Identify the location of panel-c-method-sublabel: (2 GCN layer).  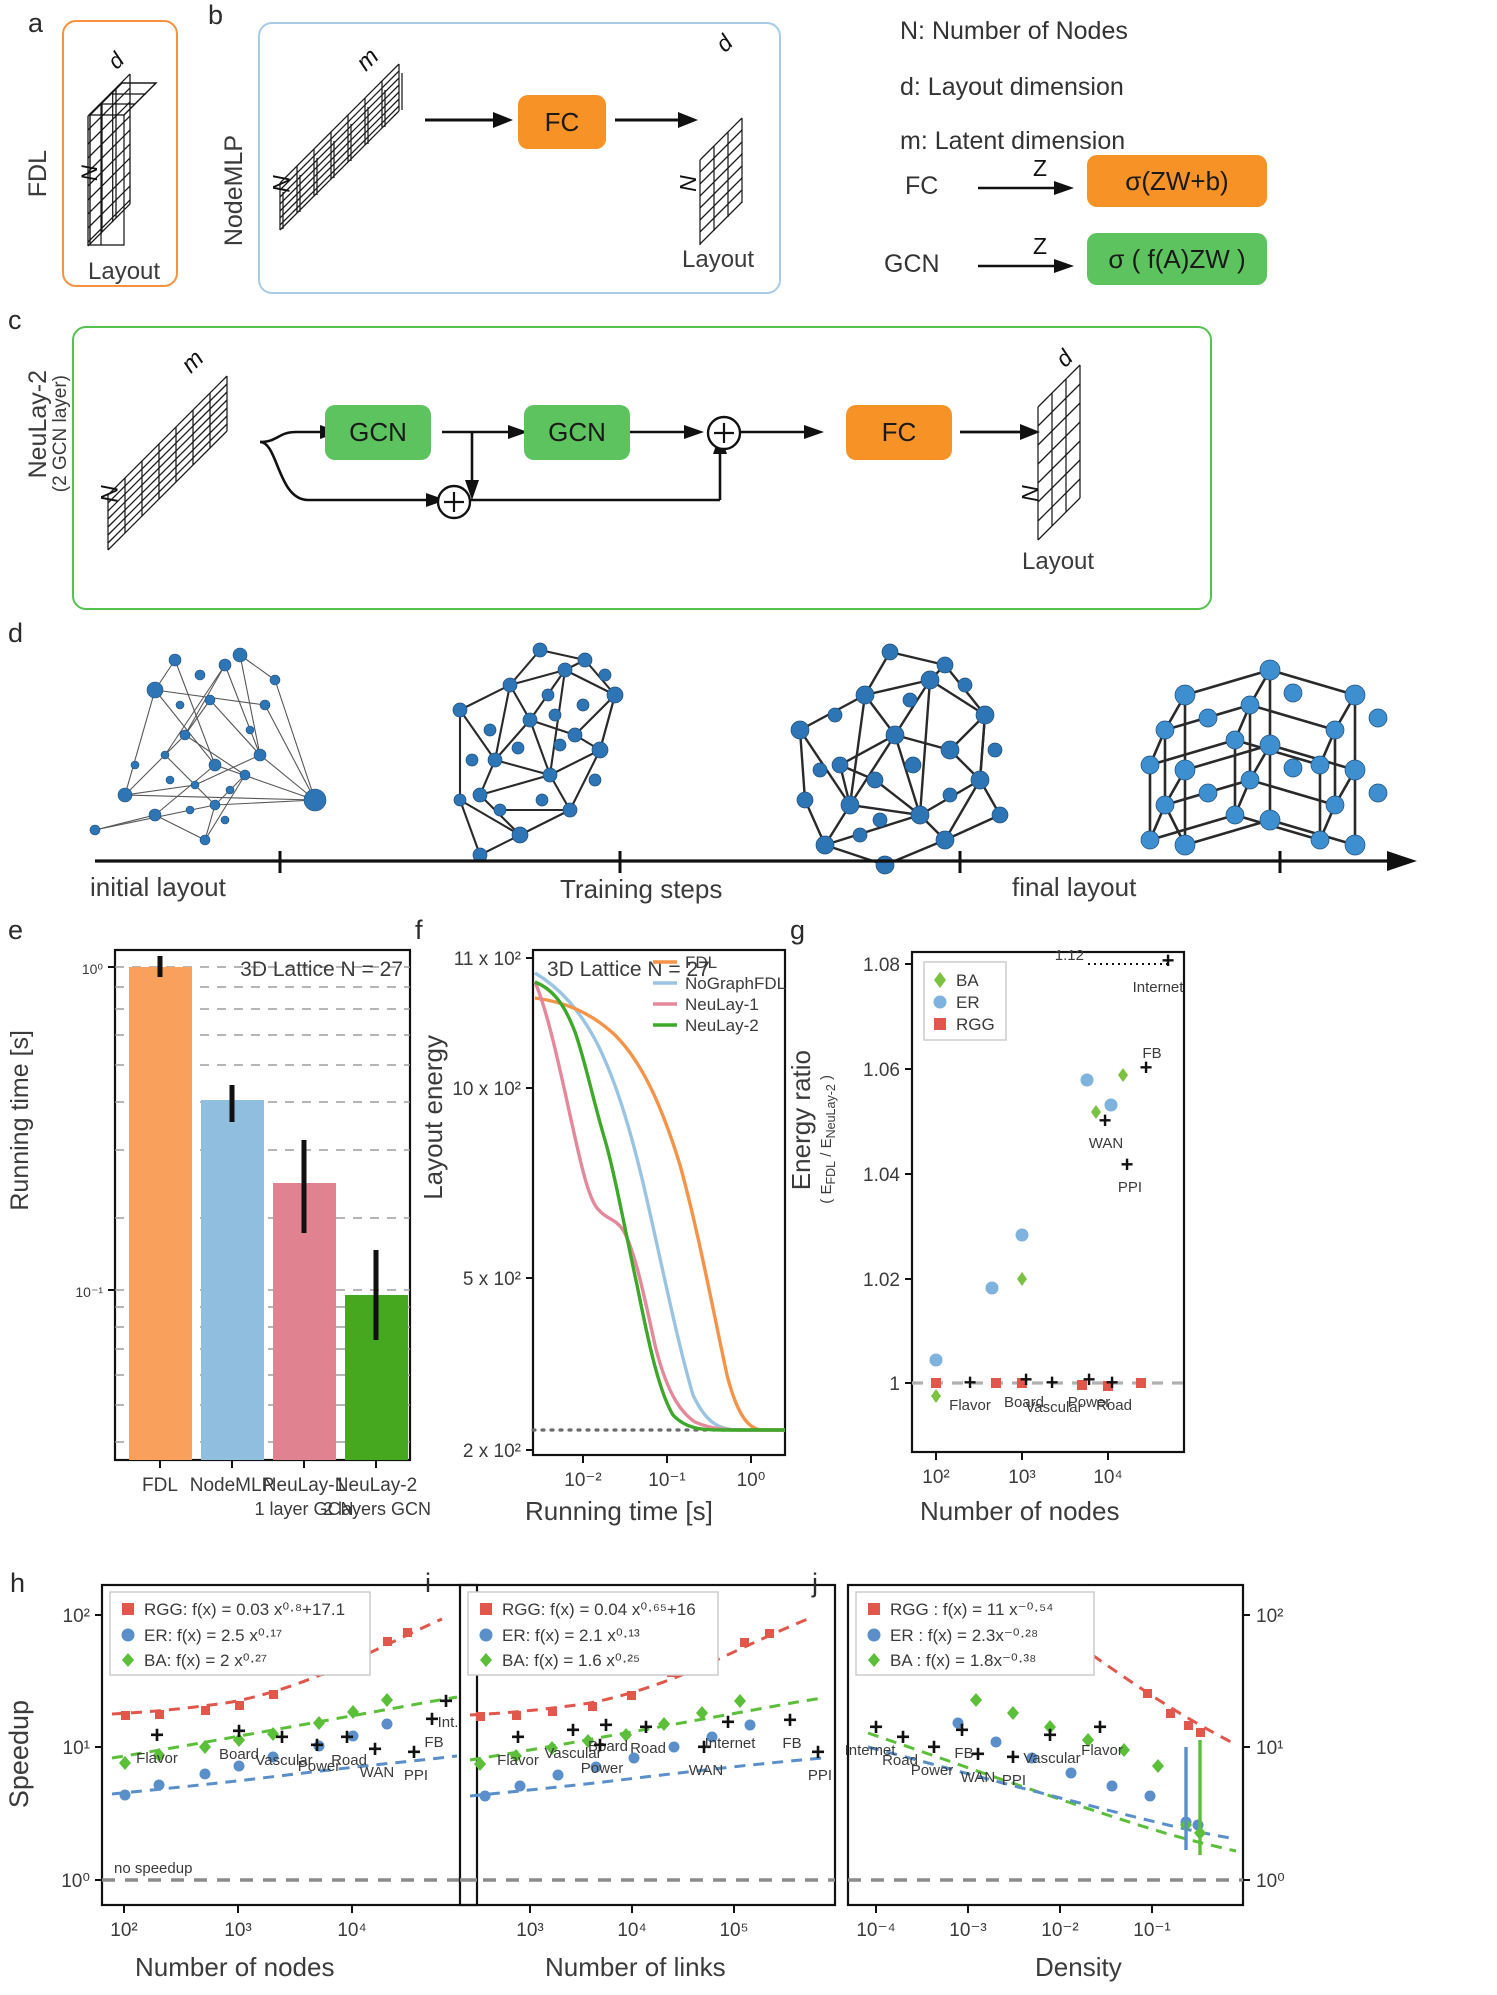
(60, 434).